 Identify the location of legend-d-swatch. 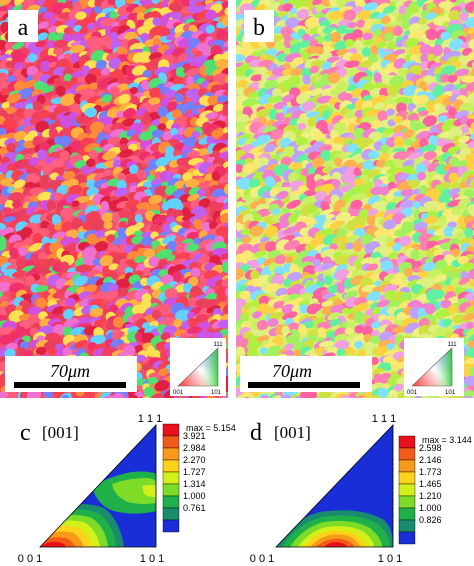
(407, 538).